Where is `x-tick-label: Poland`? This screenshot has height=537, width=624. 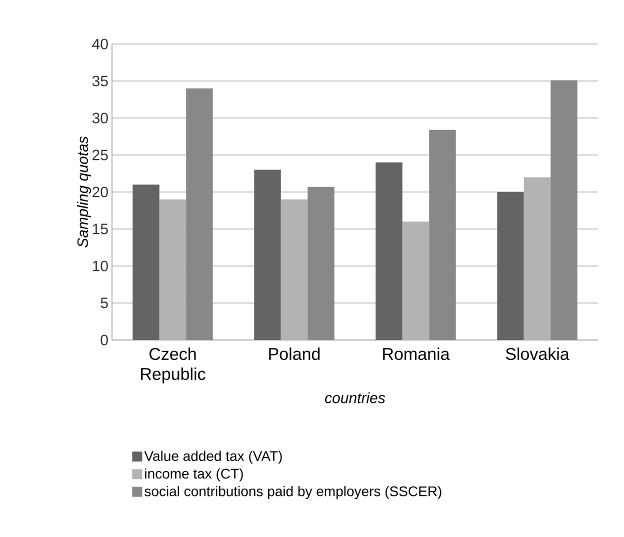 x-tick-label: Poland is located at coordinates (294, 354).